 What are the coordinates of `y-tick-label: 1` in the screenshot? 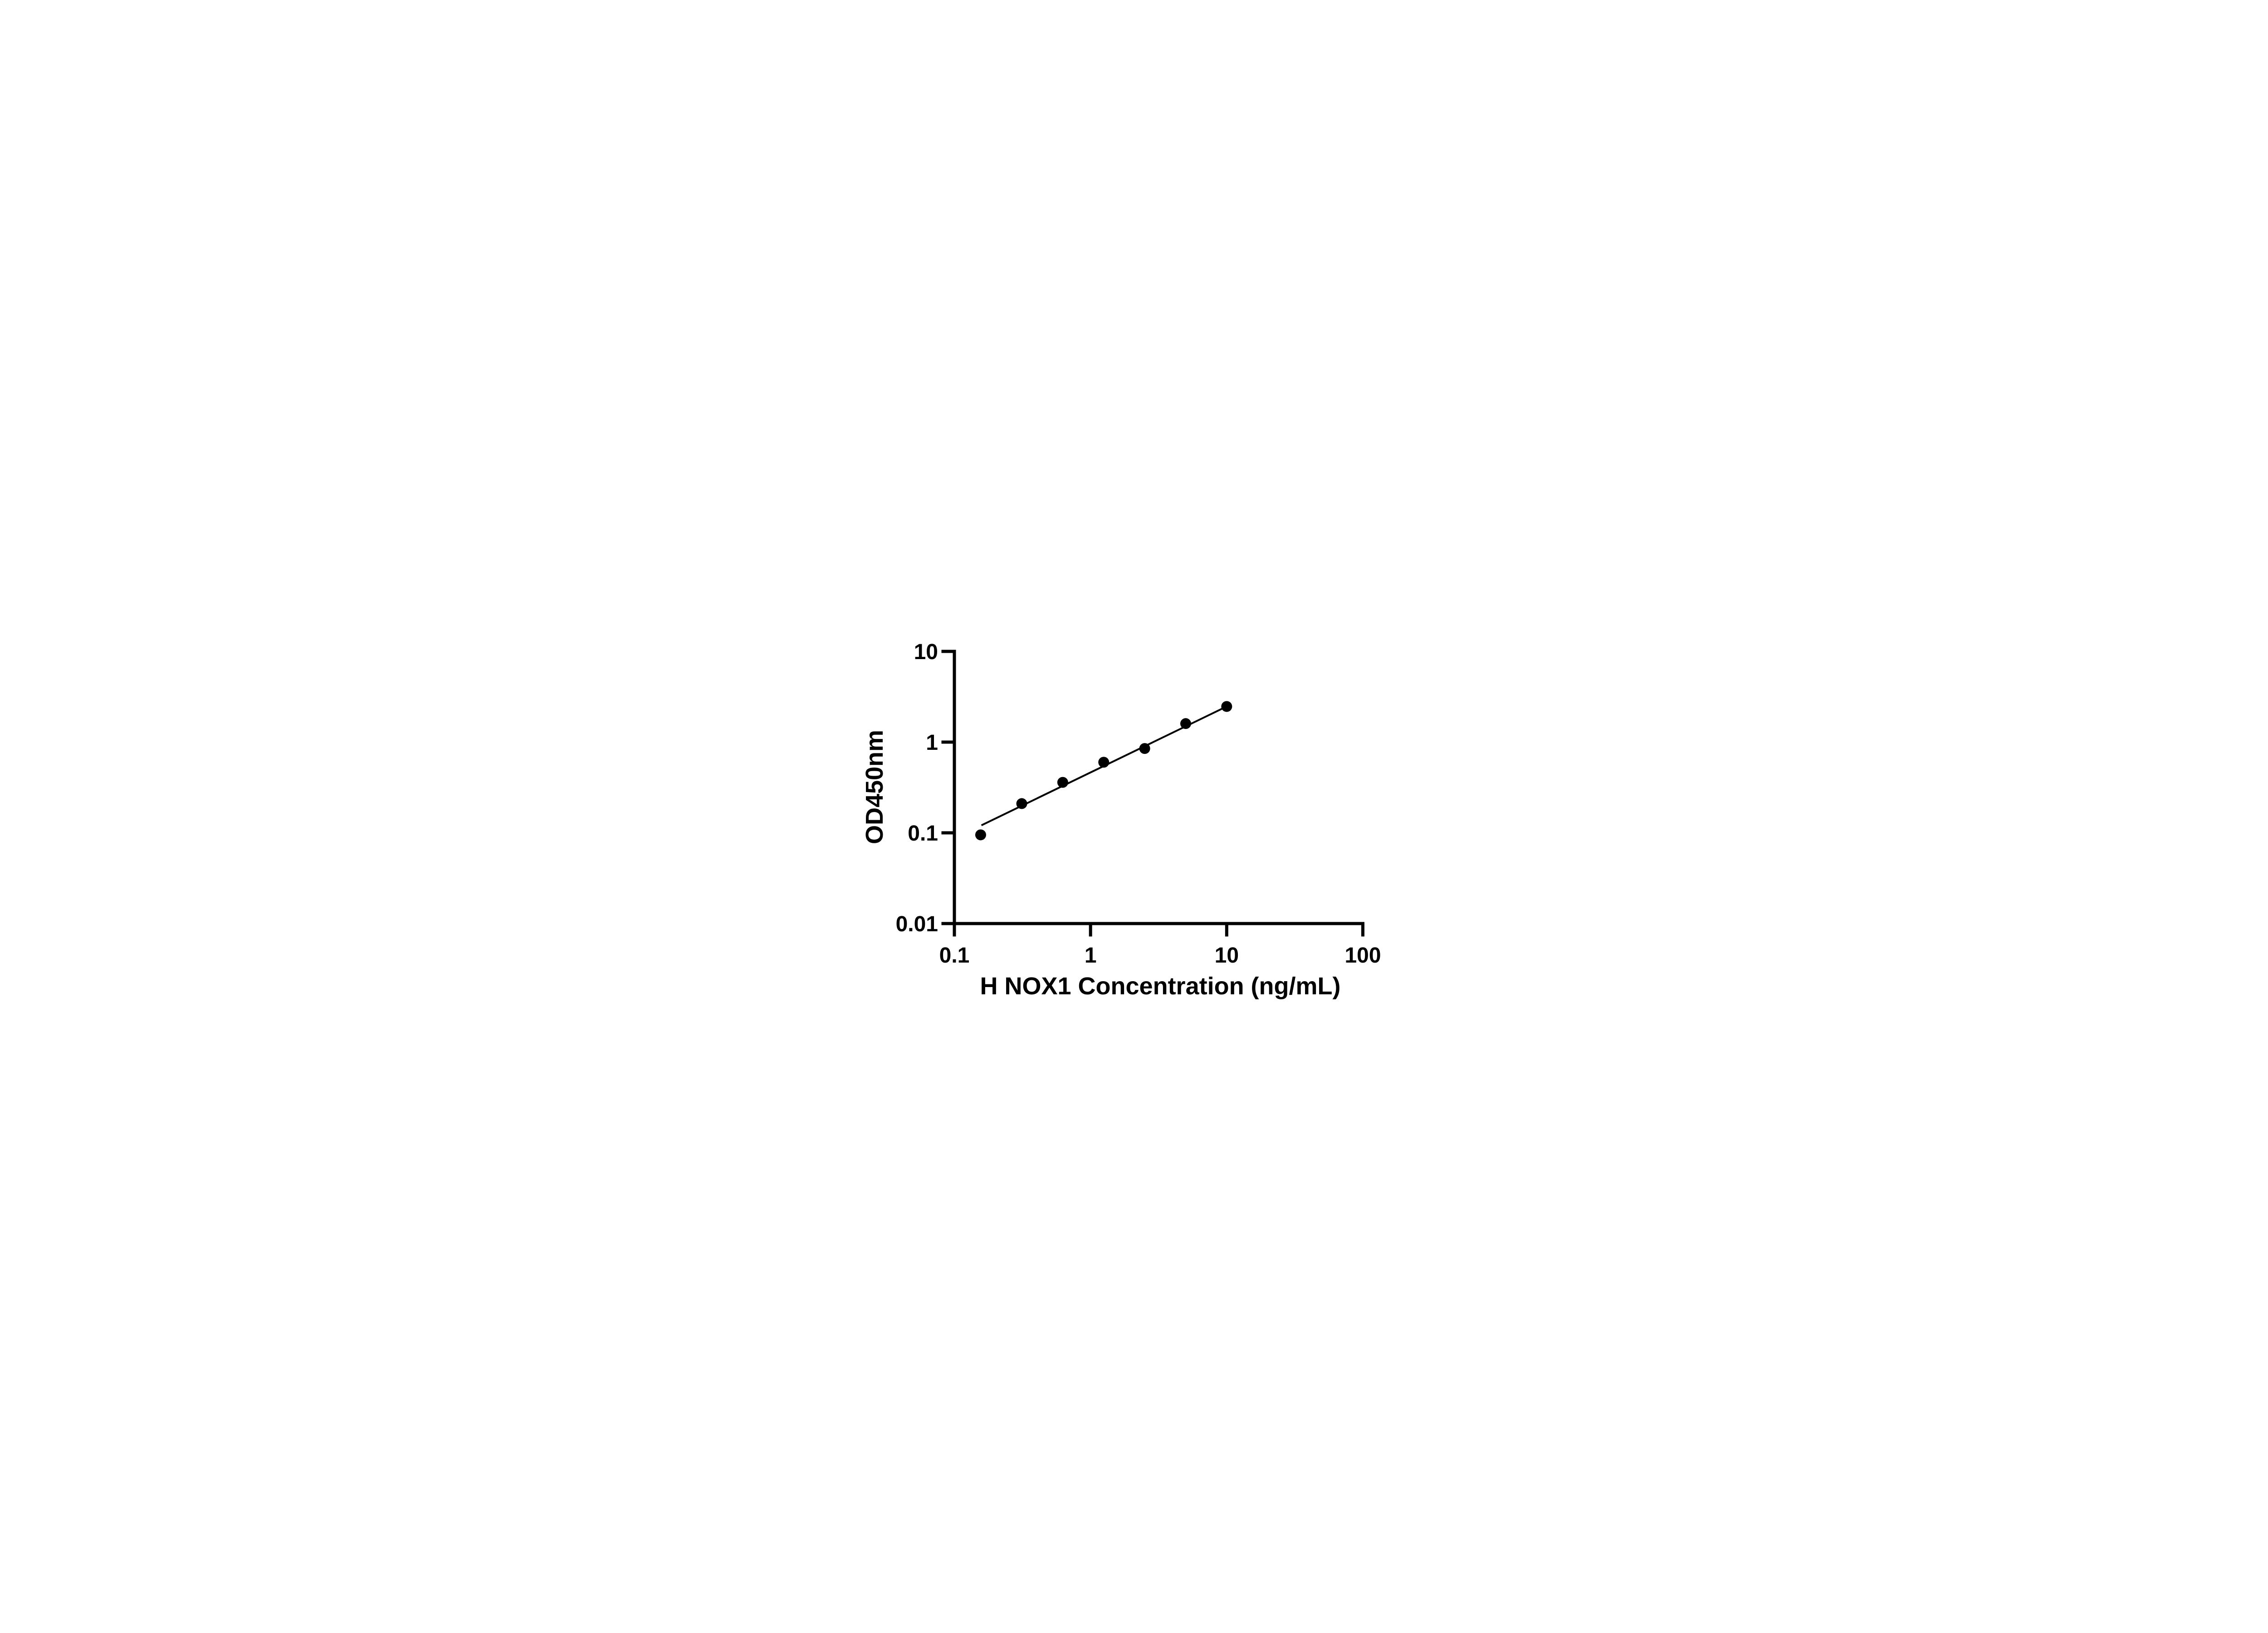 It's located at (932, 743).